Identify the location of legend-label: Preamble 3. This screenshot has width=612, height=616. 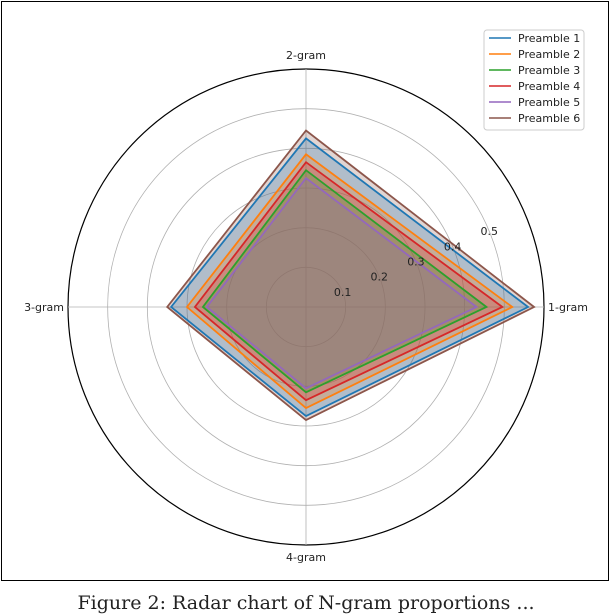
(549, 70).